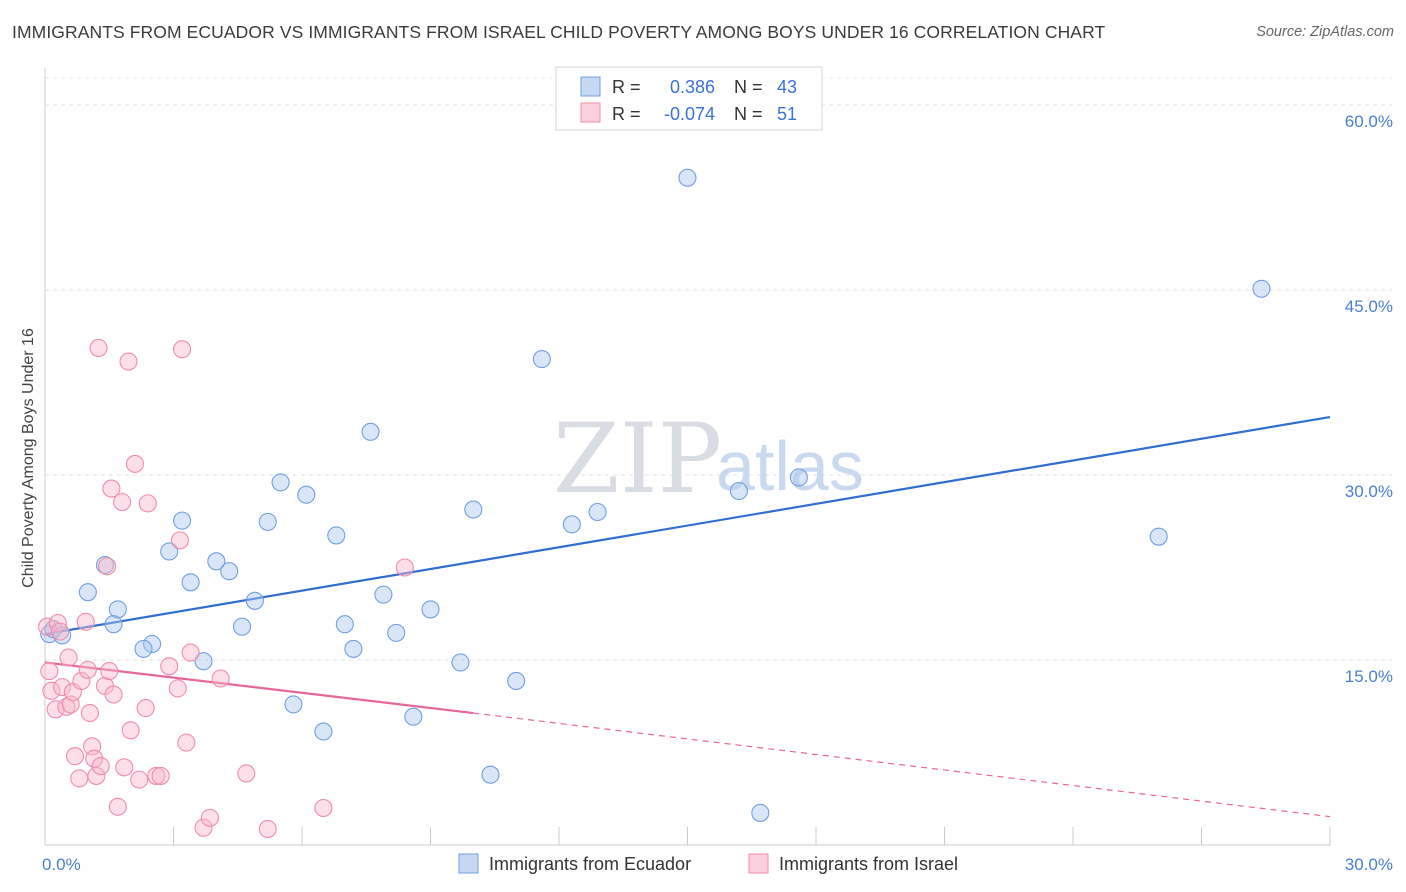 Image resolution: width=1406 pixels, height=892 pixels. Describe the element at coordinates (748, 87) in the screenshot. I see `legend-n-label-1: N =` at that location.